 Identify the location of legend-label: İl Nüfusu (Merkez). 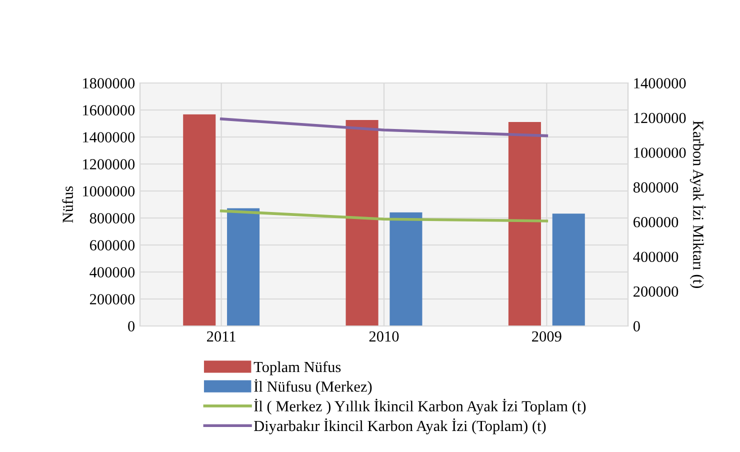
(313, 387).